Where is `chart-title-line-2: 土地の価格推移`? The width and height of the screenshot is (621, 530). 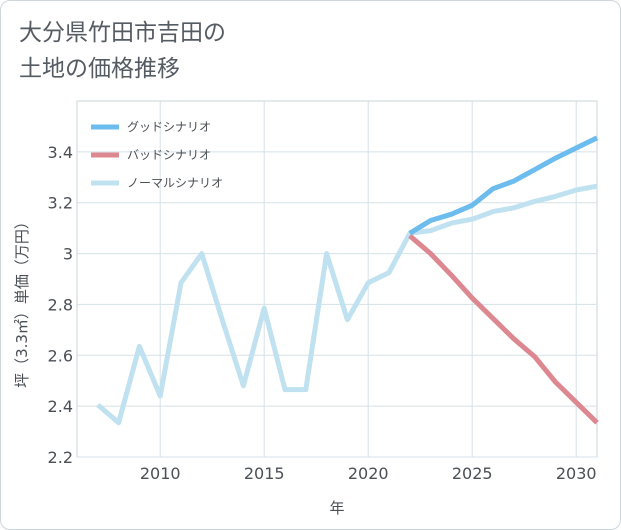
chart-title-line-2: 土地の価格推移 is located at coordinates (99, 69).